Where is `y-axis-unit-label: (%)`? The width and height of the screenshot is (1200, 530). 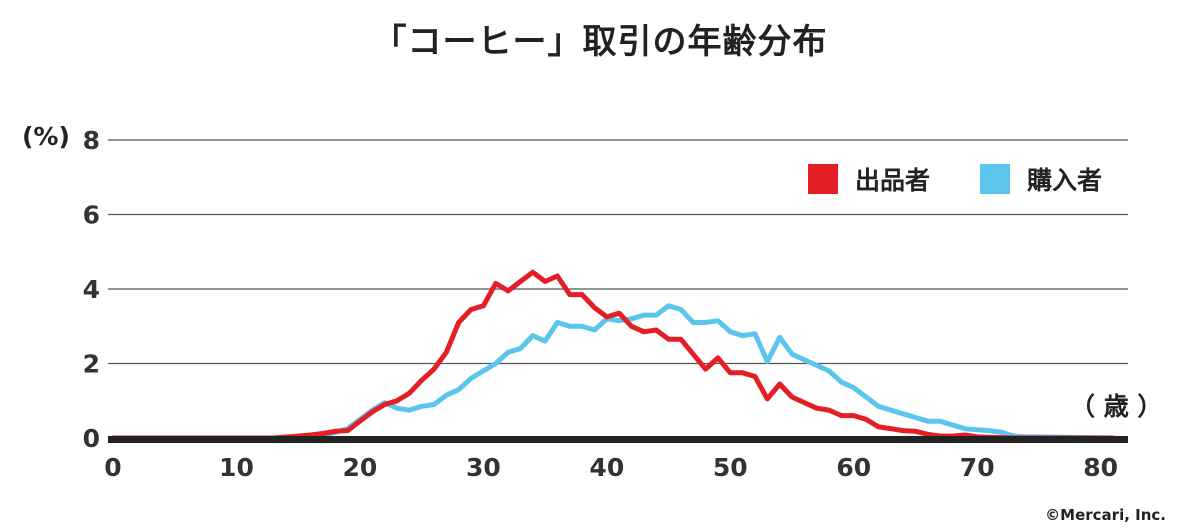
y-axis-unit-label: (%) is located at coordinates (46, 136).